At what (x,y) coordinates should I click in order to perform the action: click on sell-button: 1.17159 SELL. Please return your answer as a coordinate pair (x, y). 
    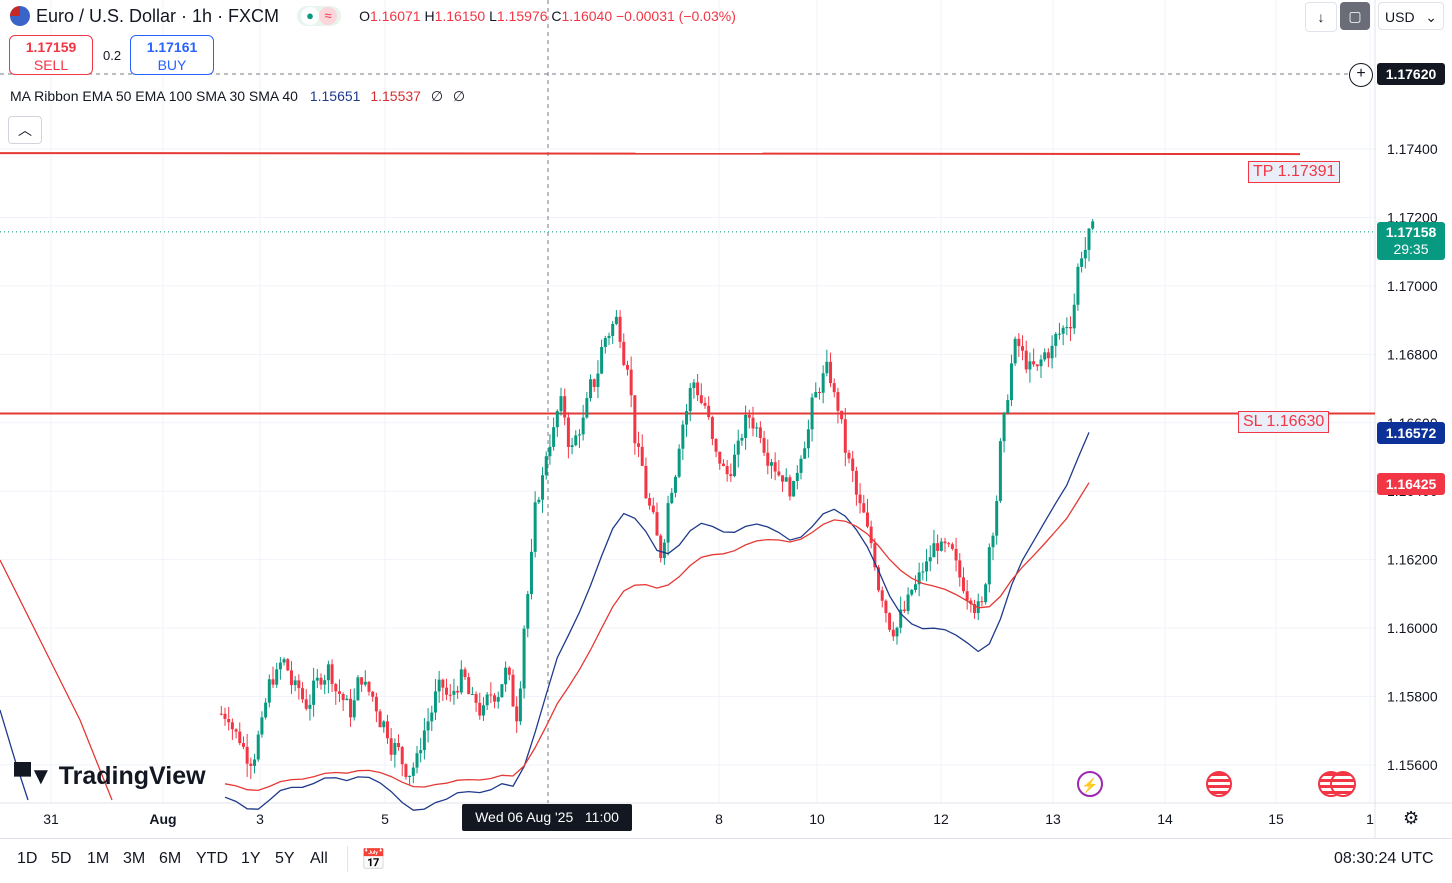
    Looking at the image, I should click on (51, 55).